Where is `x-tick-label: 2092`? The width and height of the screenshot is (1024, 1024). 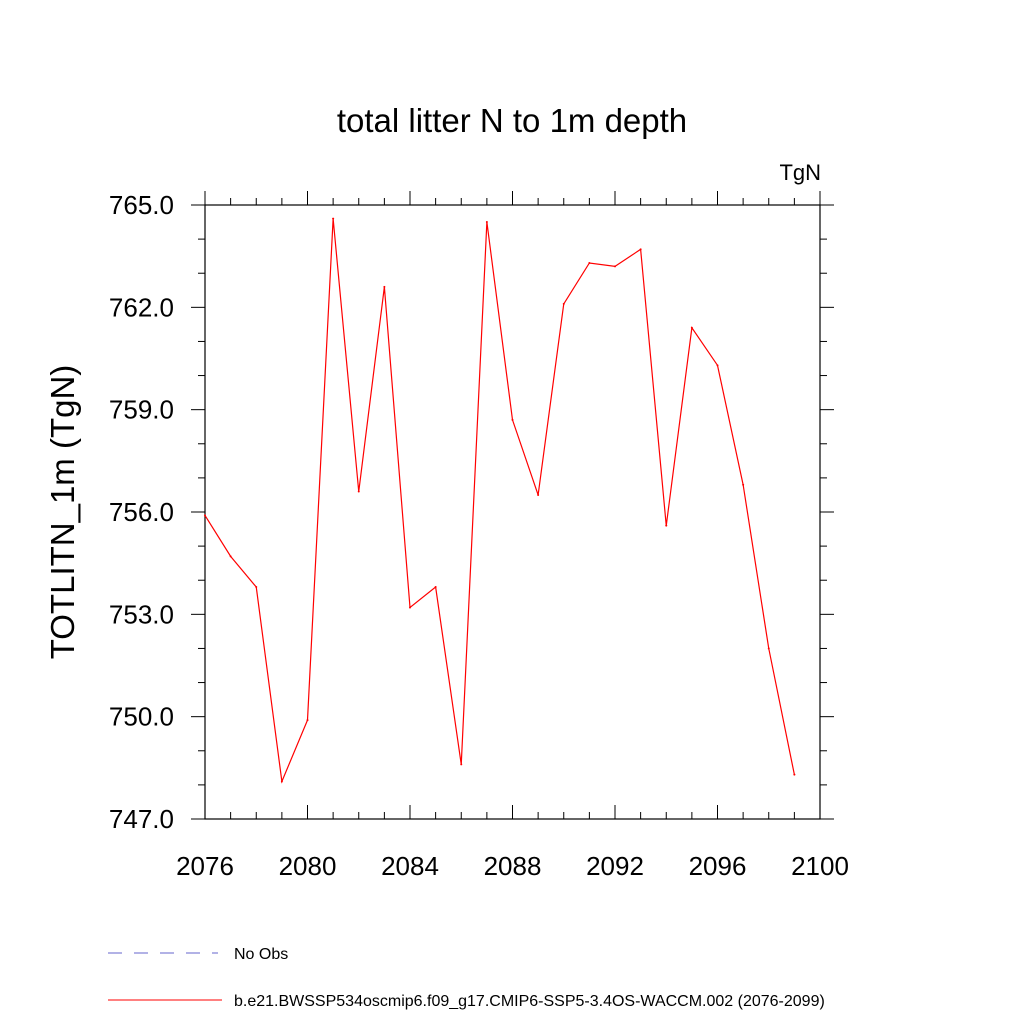
x-tick-label: 2092 is located at coordinates (615, 866).